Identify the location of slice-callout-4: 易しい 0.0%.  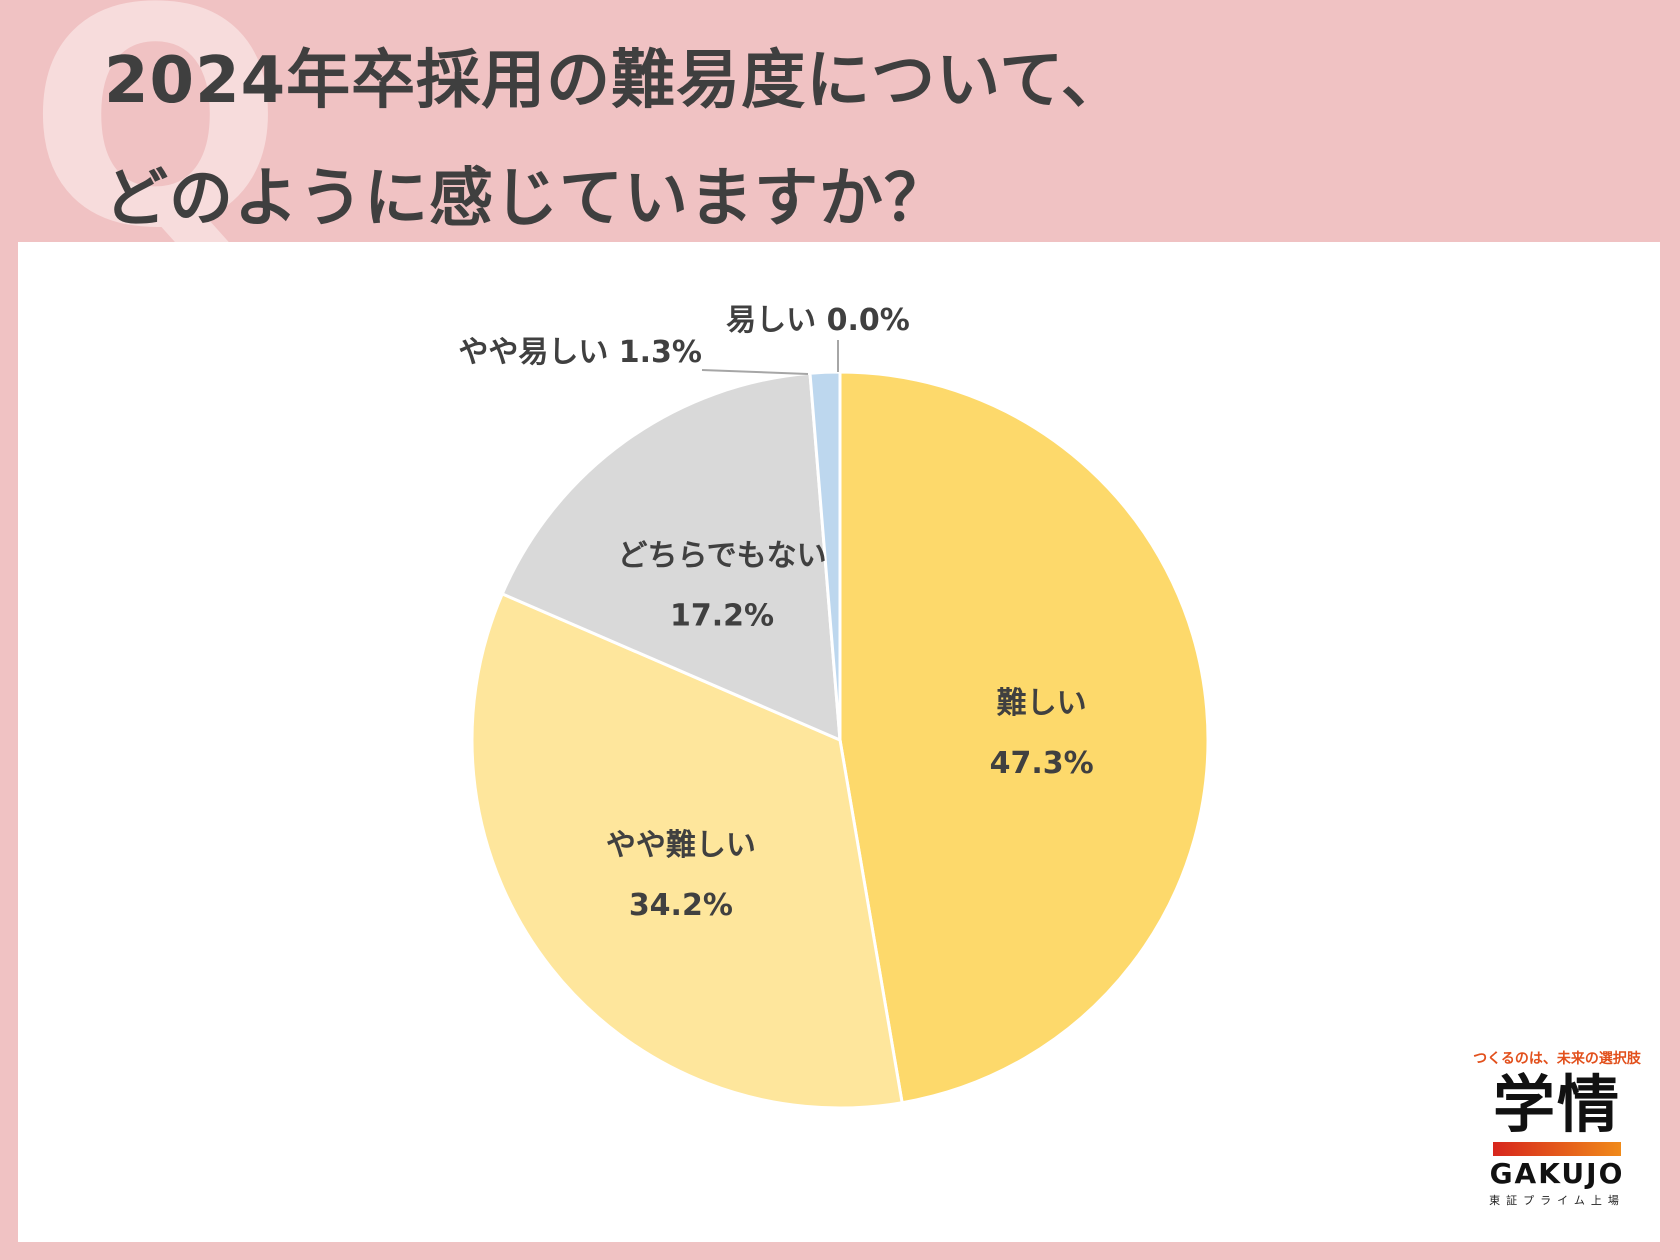
(818, 320).